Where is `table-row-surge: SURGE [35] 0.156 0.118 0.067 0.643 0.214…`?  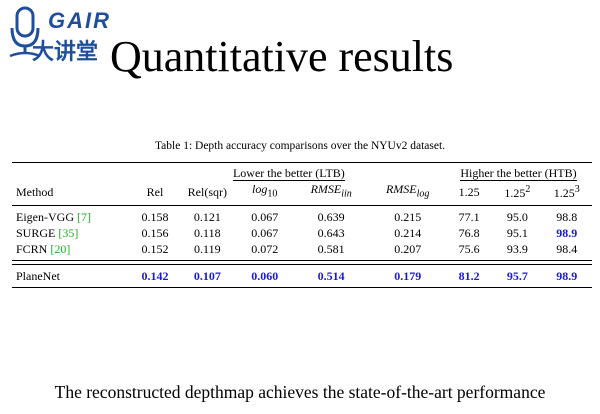
table-row-surge: SURGE [35] 0.156 0.118 0.067 0.643 0.214… is located at coordinates (302, 233).